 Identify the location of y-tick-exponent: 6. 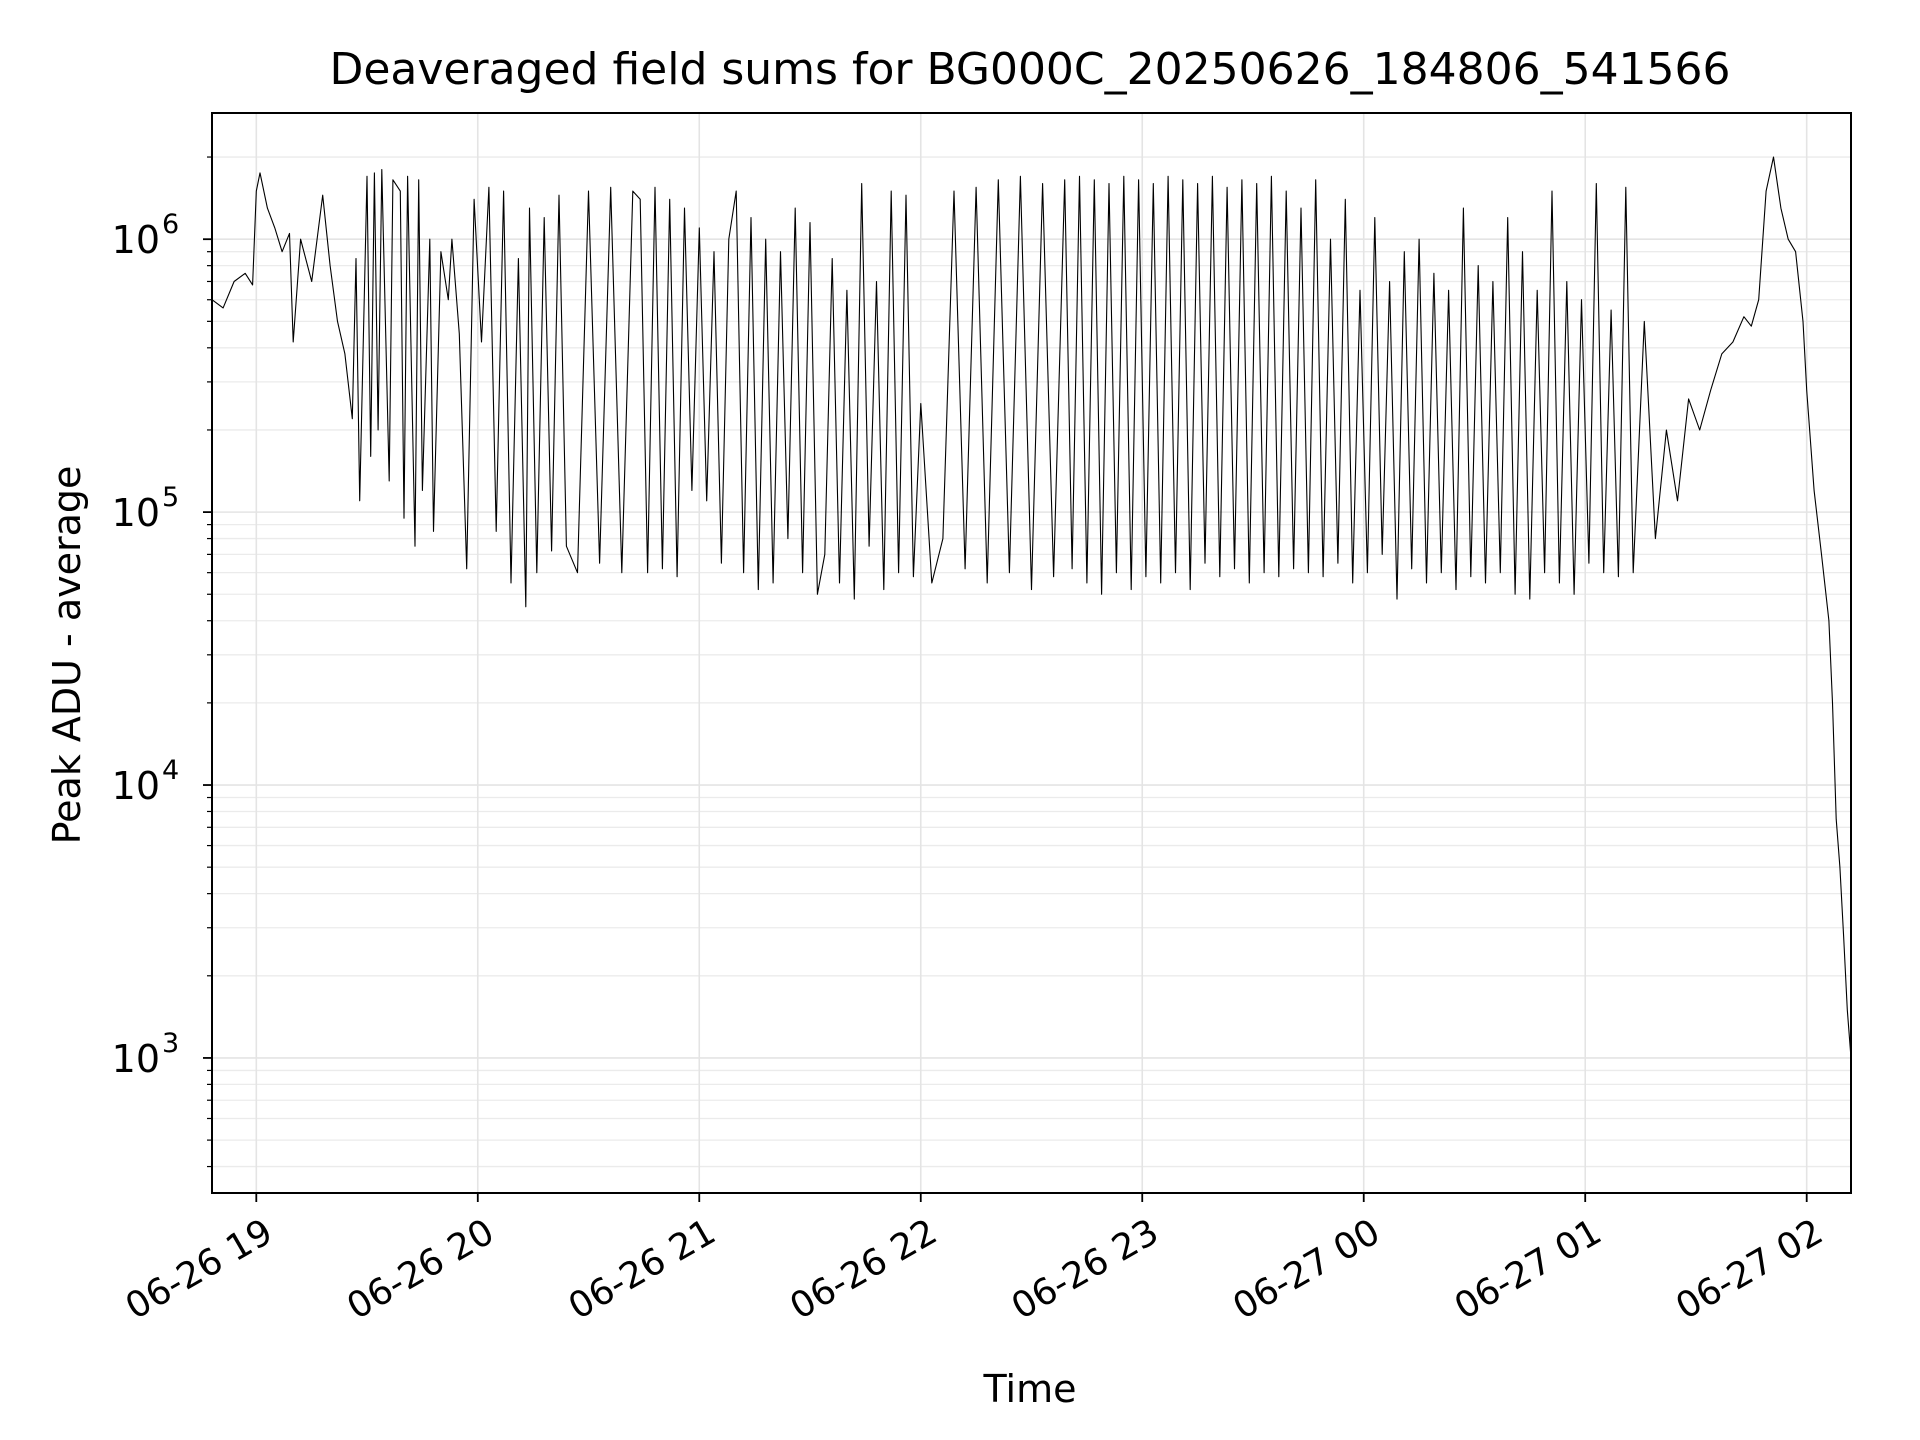
(170, 224).